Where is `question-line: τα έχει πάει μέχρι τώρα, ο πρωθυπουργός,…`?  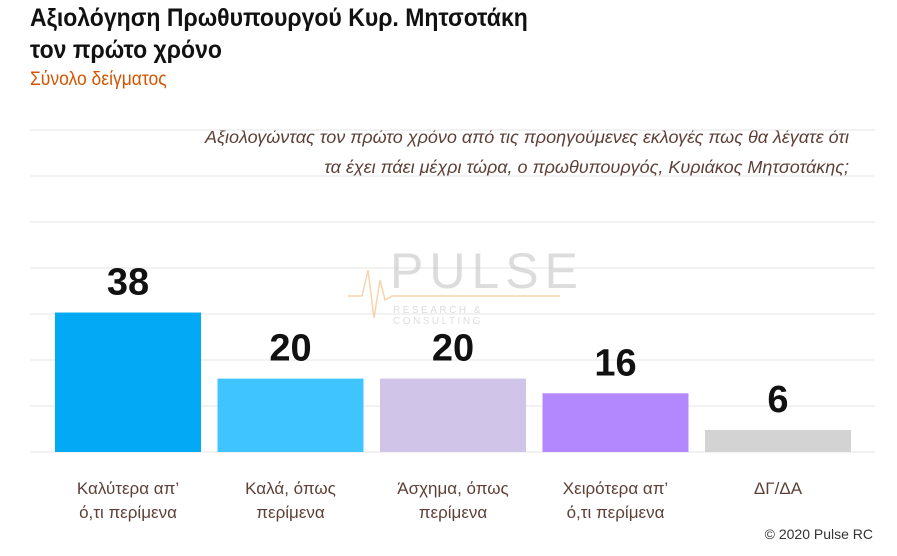
question-line: τα έχει πάει μέχρι τώρα, ο πρωθυπουργός,… is located at coordinates (586, 167).